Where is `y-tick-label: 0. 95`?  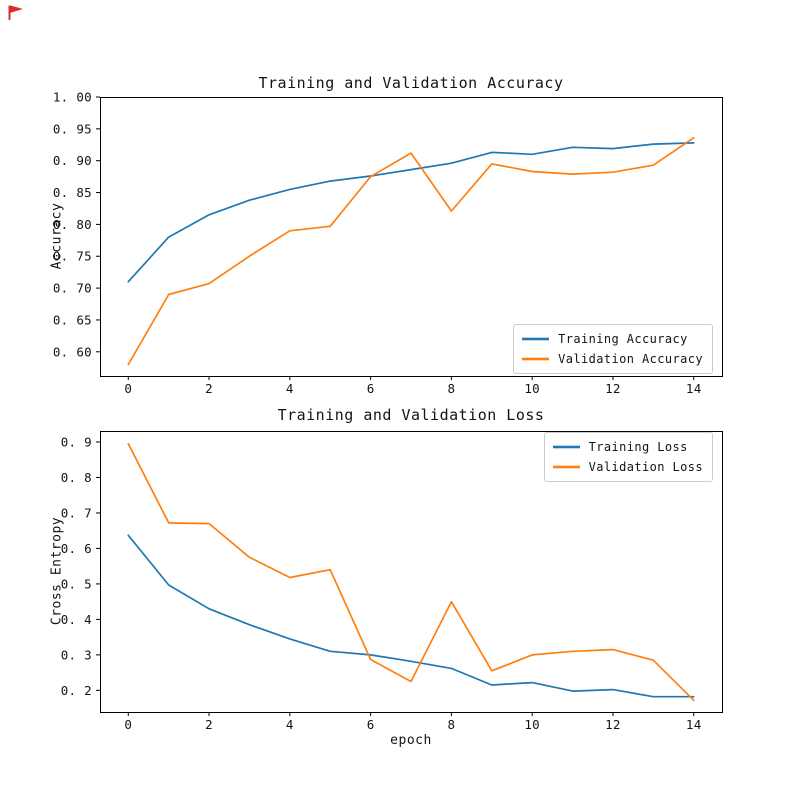
y-tick-label: 0. 95 is located at coordinates (72, 128).